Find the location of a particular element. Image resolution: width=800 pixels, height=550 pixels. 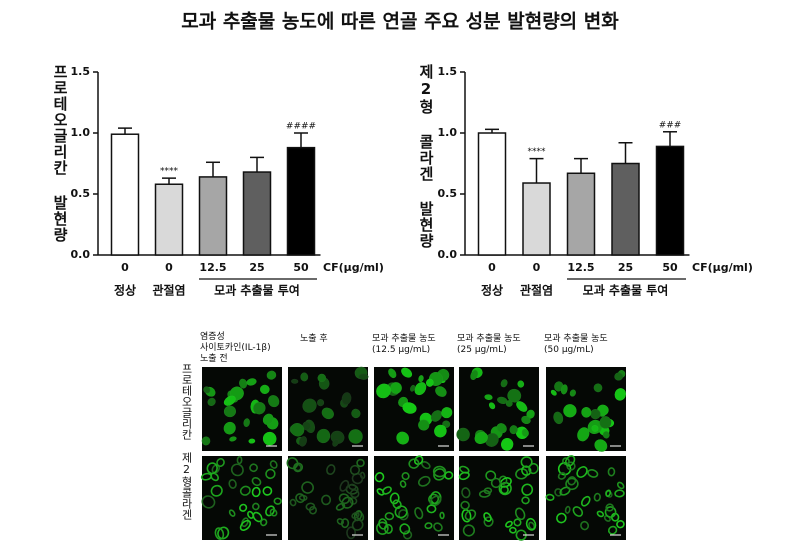

column-header-line: 염증성 is located at coordinates (212, 337).